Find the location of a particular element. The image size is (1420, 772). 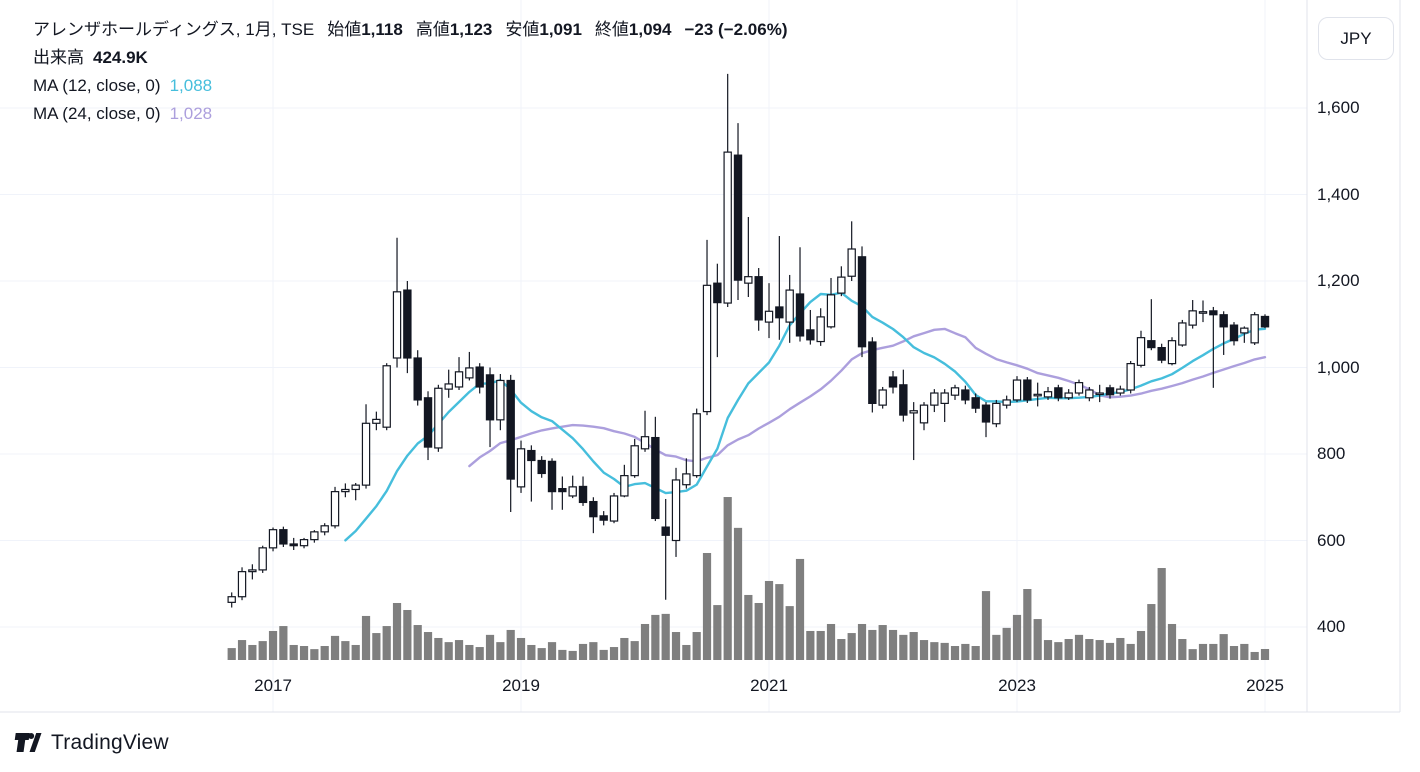

ma24-value: 1,028 is located at coordinates (191, 113).